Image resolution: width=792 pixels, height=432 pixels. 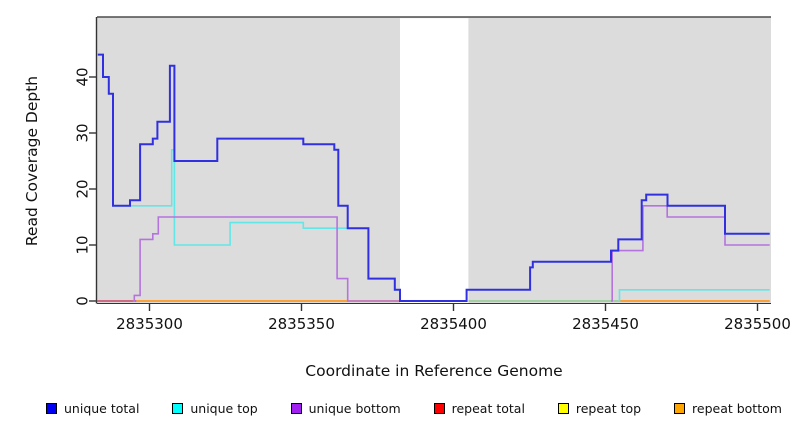 I want to click on legend-swatch-unique-total, so click(x=51, y=408).